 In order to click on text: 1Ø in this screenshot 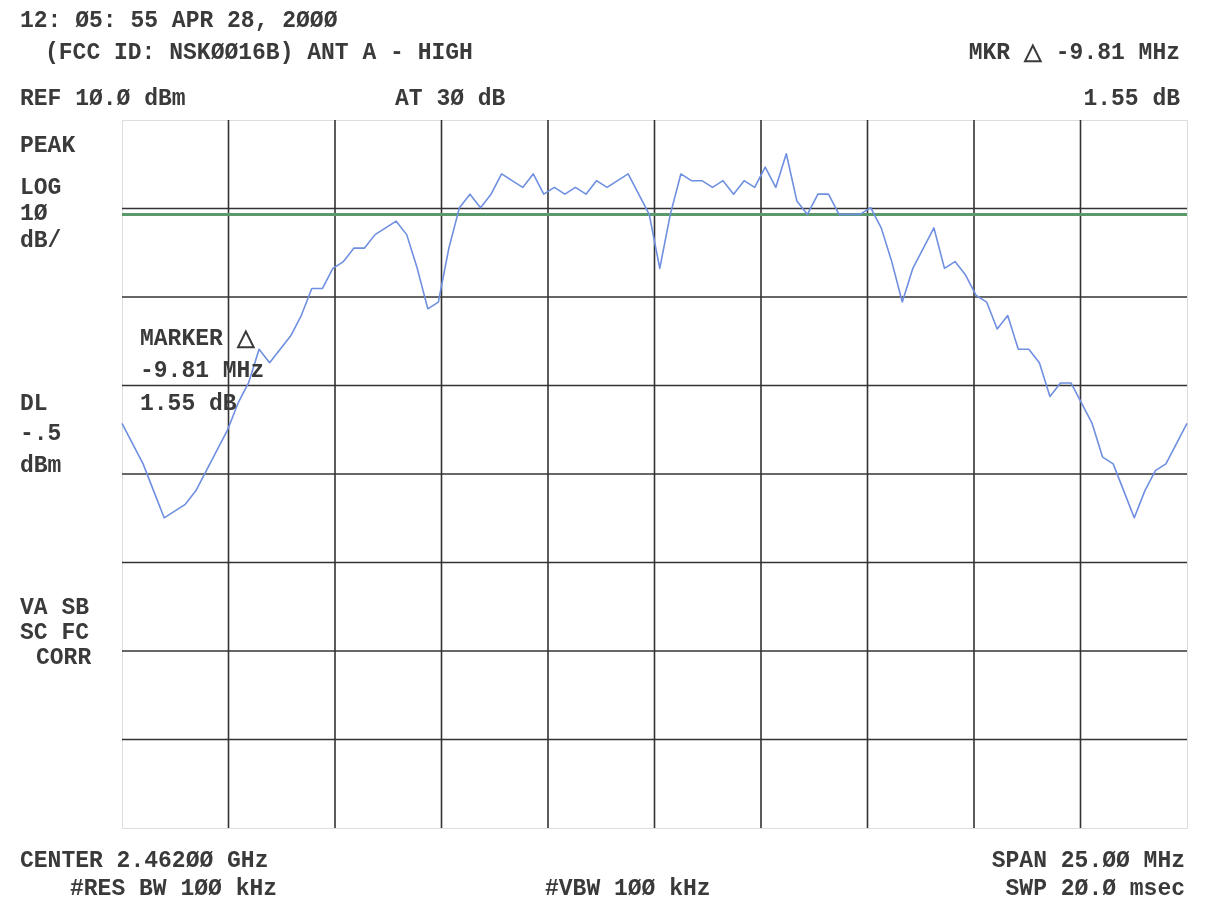, I will do `click(34, 214)`.